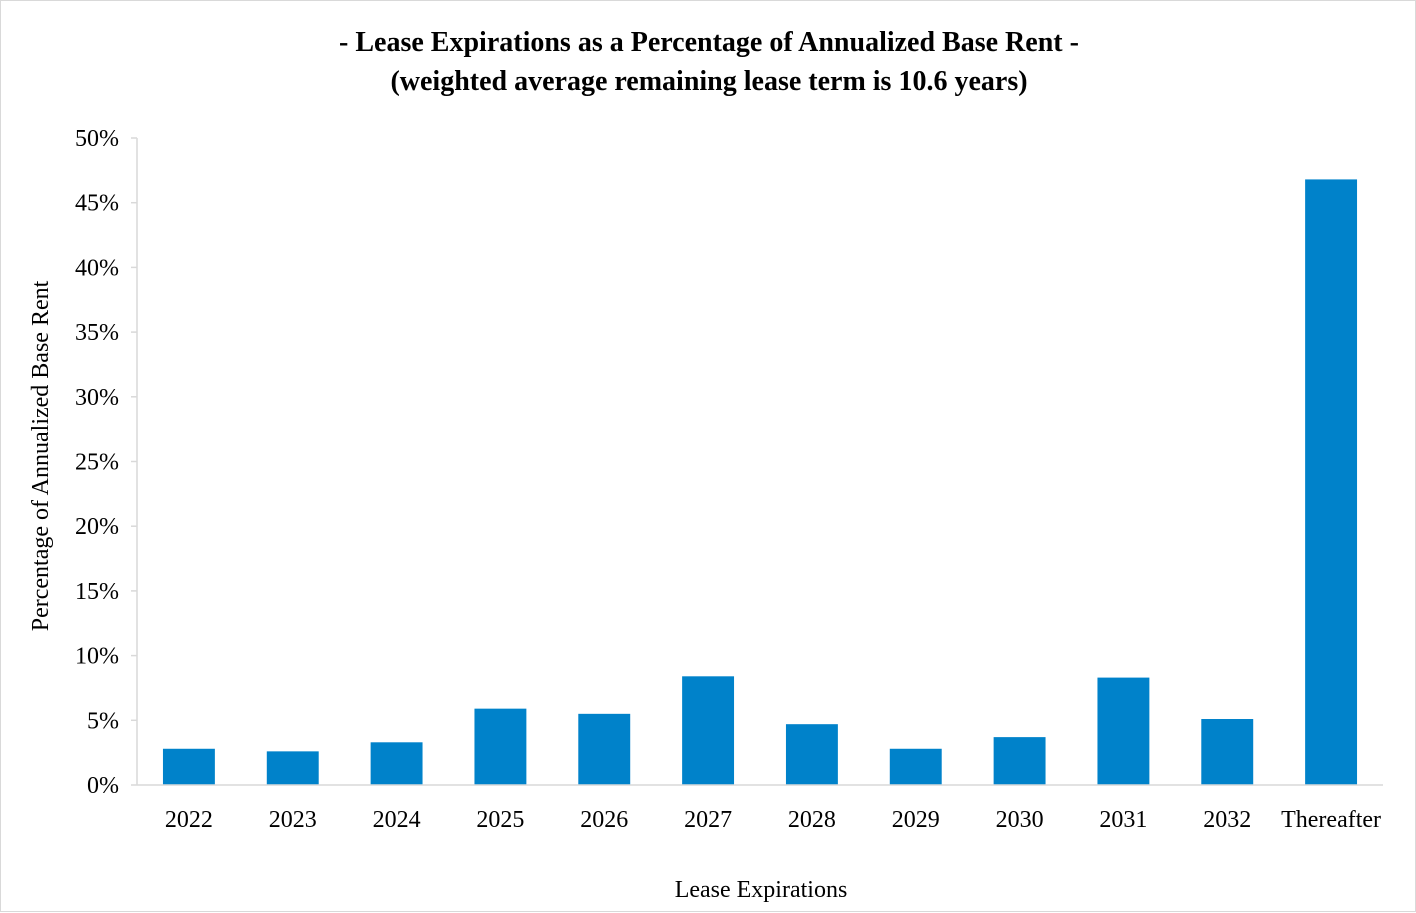 The height and width of the screenshot is (913, 1416). Describe the element at coordinates (292, 768) in the screenshot. I see `bar-2023` at that location.